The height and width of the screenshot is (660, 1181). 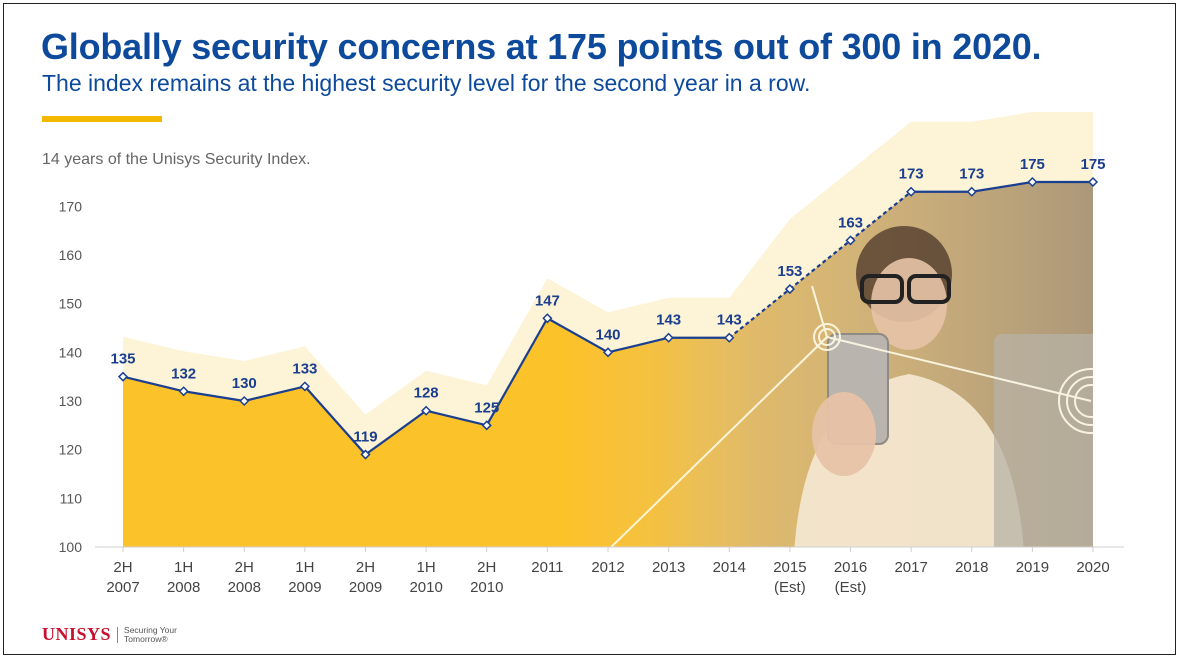 What do you see at coordinates (426, 393) in the screenshot?
I see `data-label: 128` at bounding box center [426, 393].